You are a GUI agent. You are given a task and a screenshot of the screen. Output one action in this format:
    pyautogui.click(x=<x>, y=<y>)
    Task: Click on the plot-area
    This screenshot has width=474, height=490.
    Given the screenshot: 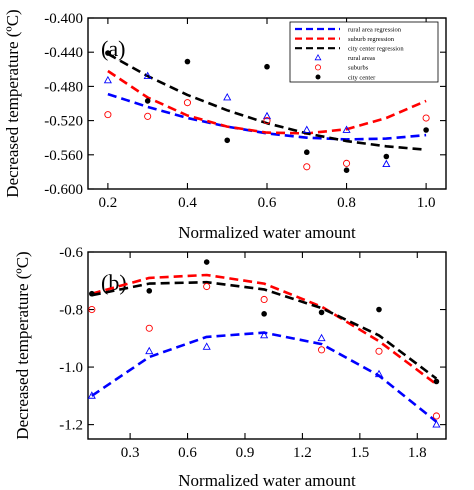 What is the action you would take?
    pyautogui.click(x=267, y=101)
    